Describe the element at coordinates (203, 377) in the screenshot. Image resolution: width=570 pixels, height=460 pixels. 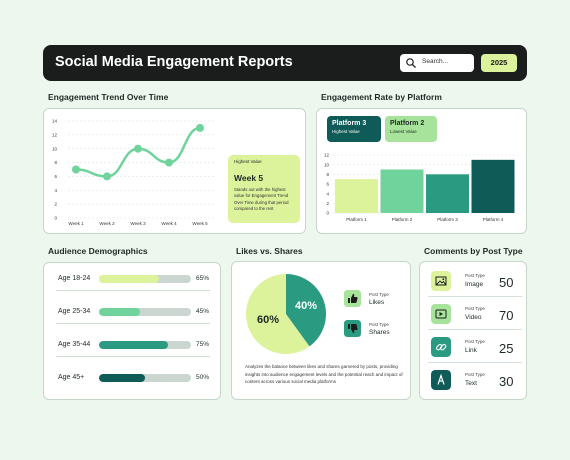
I see `demo-pct: 50%` at that location.